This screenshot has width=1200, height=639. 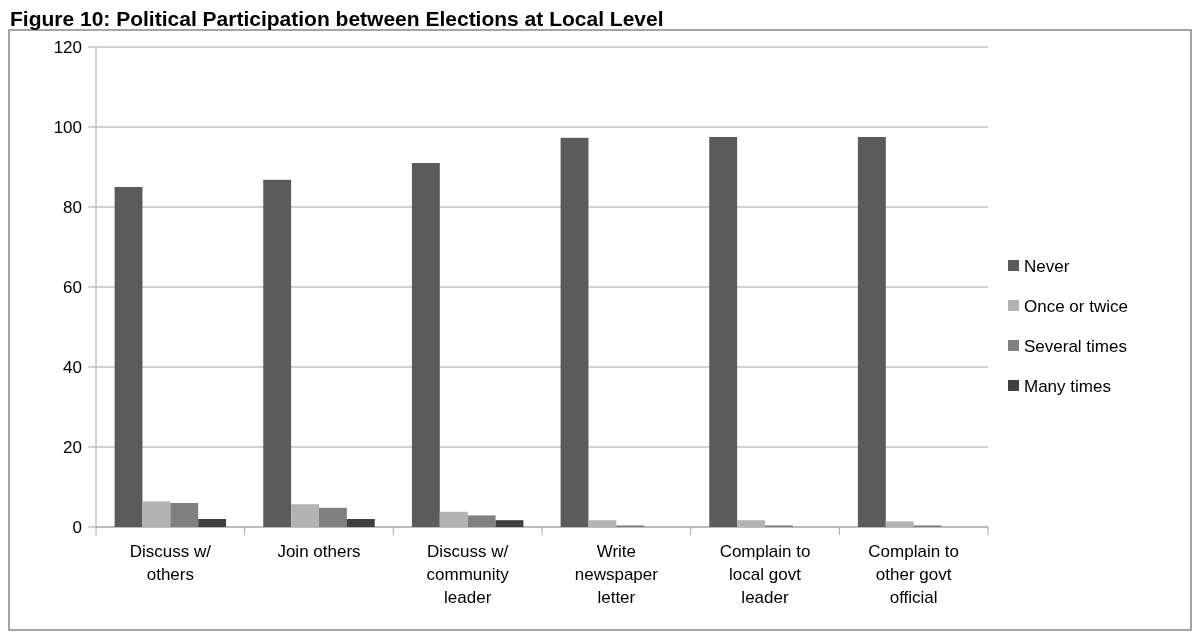 I want to click on x-tick-label: Join others, so click(x=319, y=551).